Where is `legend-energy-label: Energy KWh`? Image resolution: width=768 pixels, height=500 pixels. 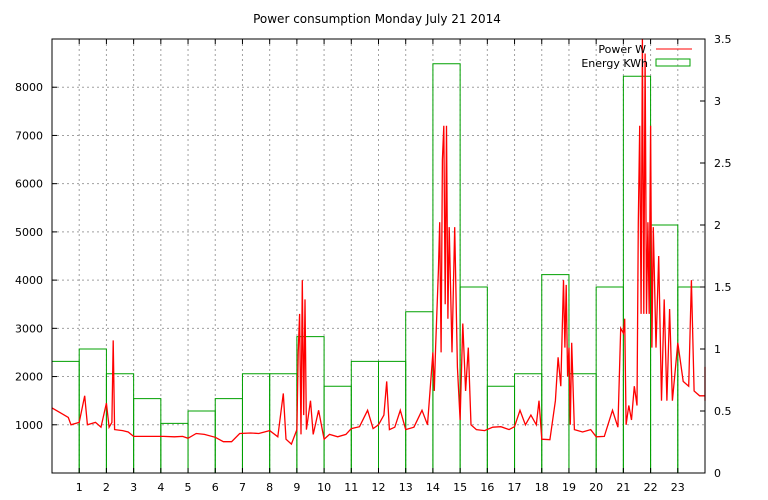 legend-energy-label: Energy KWh is located at coordinates (614, 63).